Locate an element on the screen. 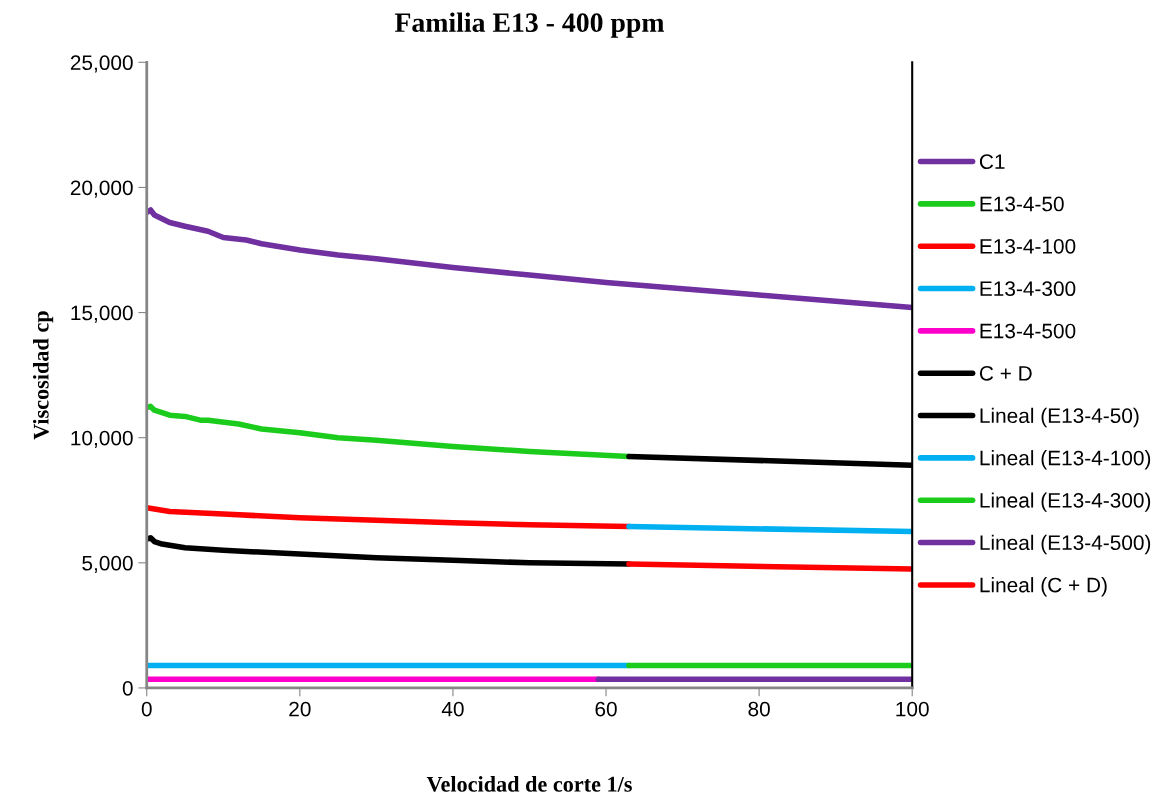 This screenshot has width=1174, height=799. x-tick-label: 100 is located at coordinates (912, 709).